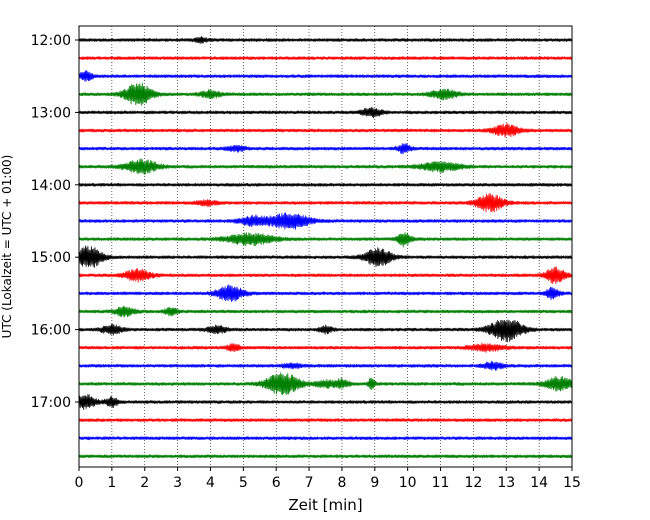 The image size is (650, 520). Describe the element at coordinates (309, 483) in the screenshot. I see `x-tick-label: 7` at that location.